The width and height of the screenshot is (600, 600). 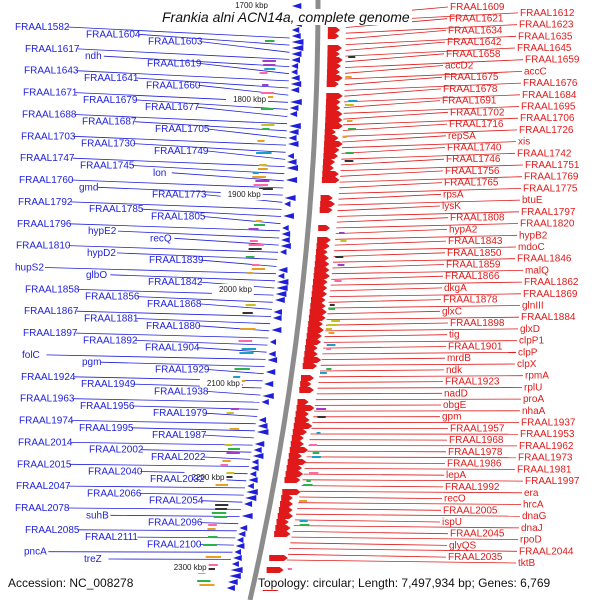 I want to click on right-gene-label: FRAAL1866, so click(x=472, y=276).